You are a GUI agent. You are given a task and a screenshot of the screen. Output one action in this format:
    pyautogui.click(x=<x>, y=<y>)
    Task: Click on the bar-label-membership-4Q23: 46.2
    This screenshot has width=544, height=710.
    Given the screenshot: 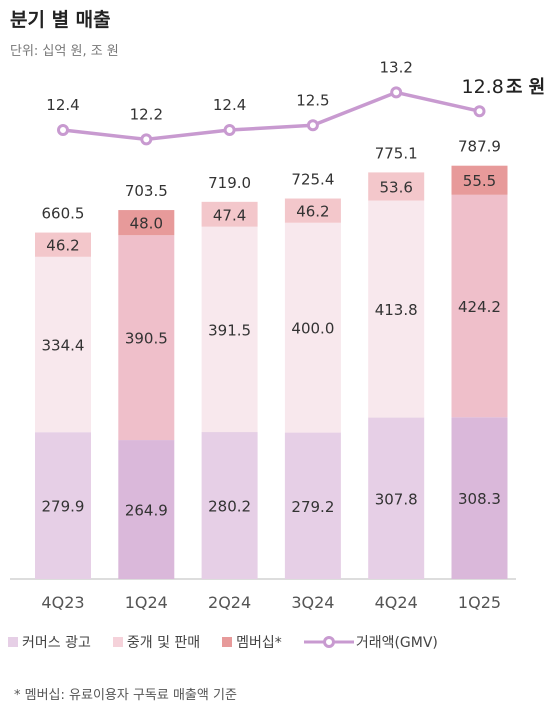 What is the action you would take?
    pyautogui.click(x=62, y=246)
    